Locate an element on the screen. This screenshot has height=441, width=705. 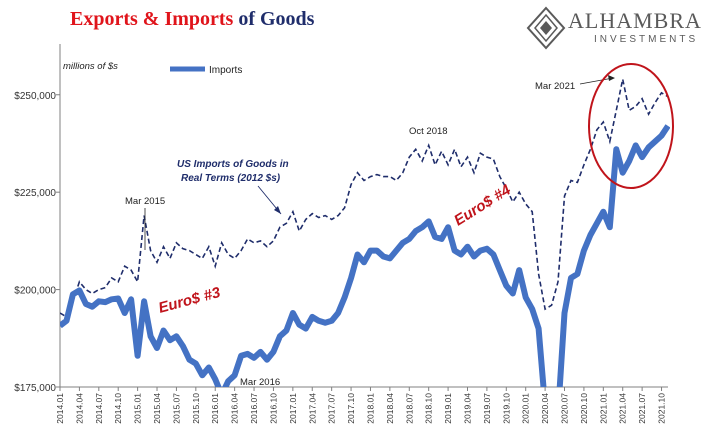
y-axis-label: millions of $s is located at coordinates (90, 66).